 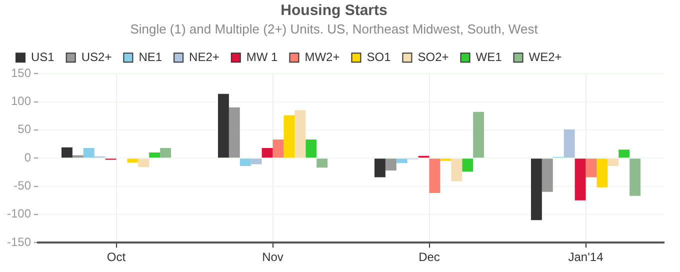 I want to click on legend-label: US1, so click(x=43, y=57).